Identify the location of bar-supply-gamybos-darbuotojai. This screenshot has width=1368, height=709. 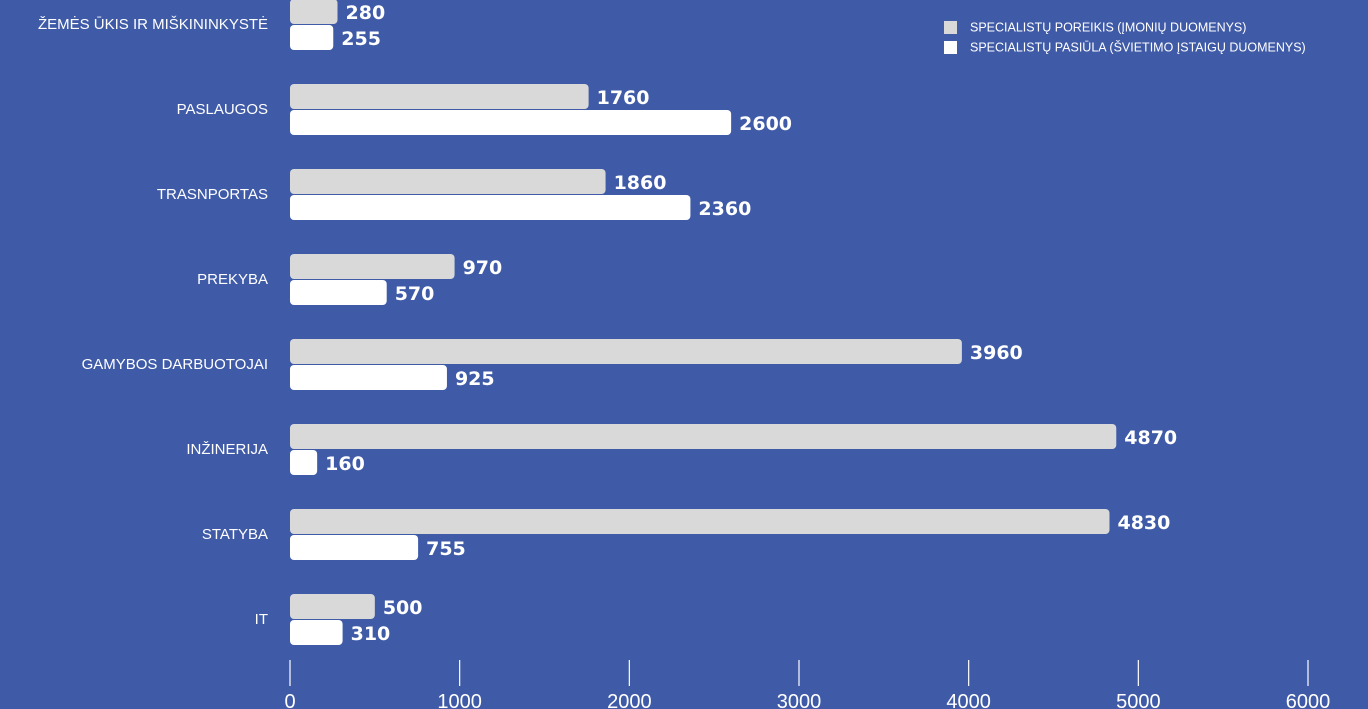
(368, 377).